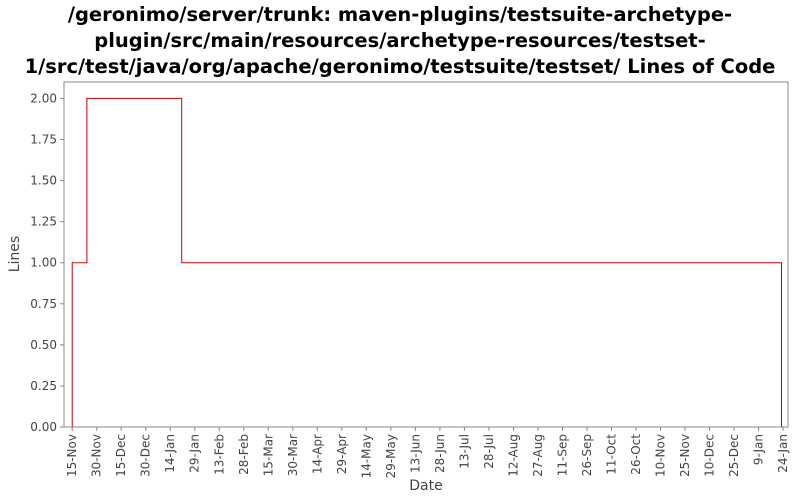  I want to click on x-tick-label: 30-Dec, so click(146, 455).